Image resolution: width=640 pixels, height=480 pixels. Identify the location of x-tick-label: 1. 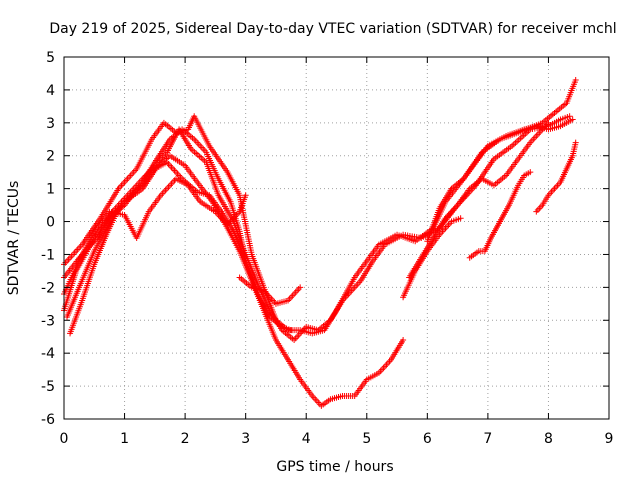
(124, 439).